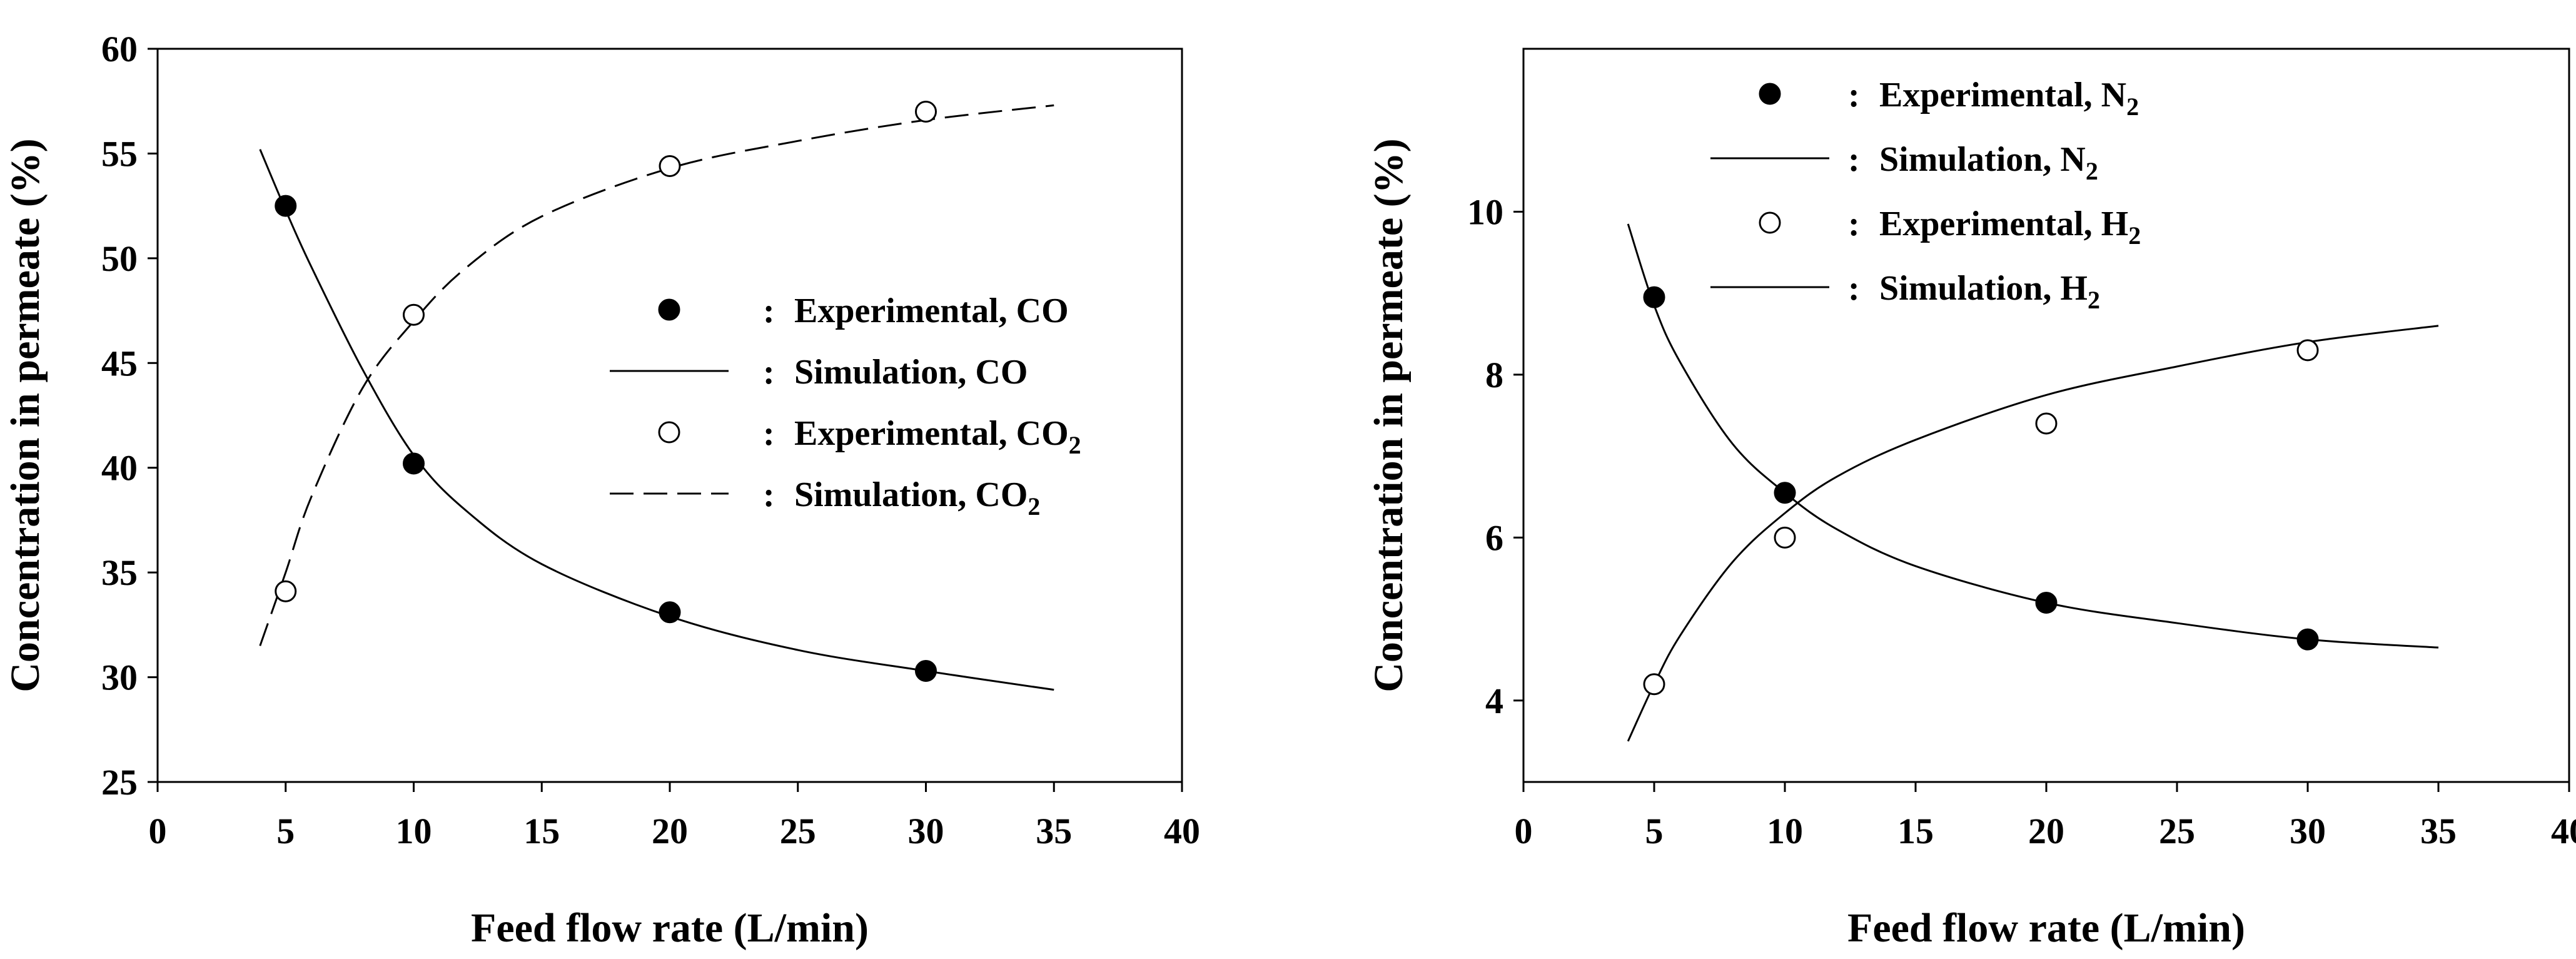 This screenshot has width=2576, height=959. What do you see at coordinates (911, 372) in the screenshot?
I see `legend-label: Simulation, CO` at bounding box center [911, 372].